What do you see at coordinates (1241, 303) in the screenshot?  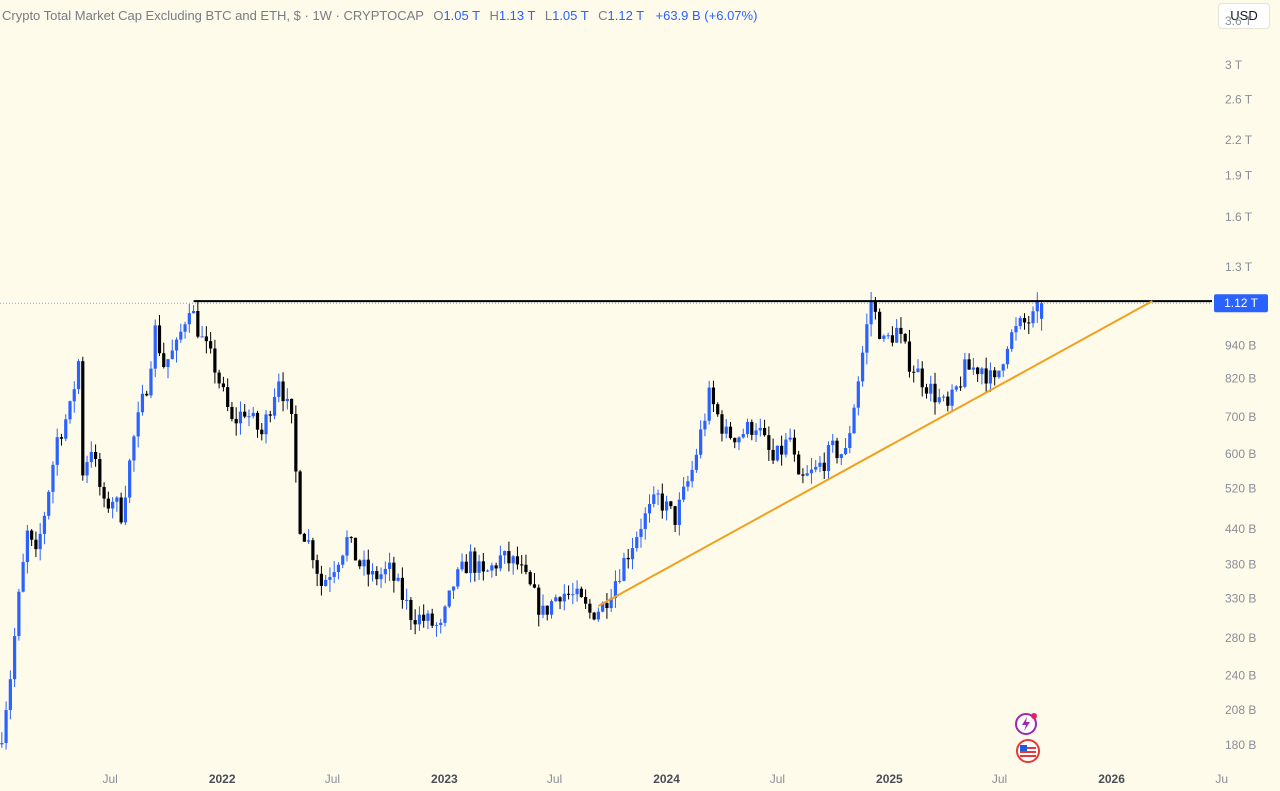 I see `last-price-label: 1.12 T` at bounding box center [1241, 303].